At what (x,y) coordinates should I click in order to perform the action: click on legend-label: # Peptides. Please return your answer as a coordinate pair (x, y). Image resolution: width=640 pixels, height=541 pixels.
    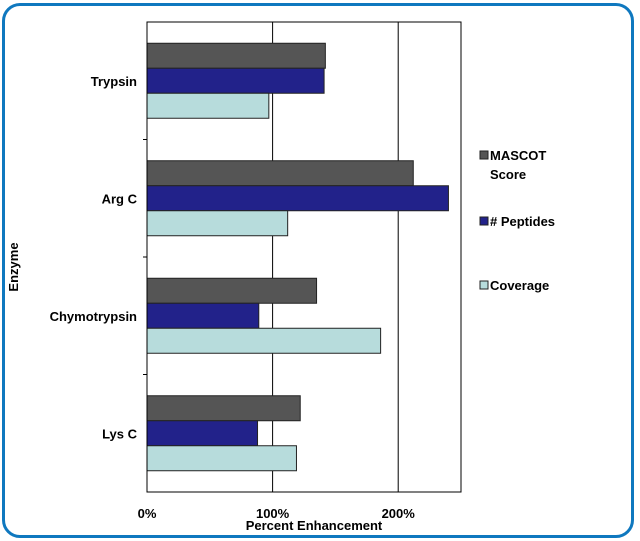
    Looking at the image, I should click on (522, 221).